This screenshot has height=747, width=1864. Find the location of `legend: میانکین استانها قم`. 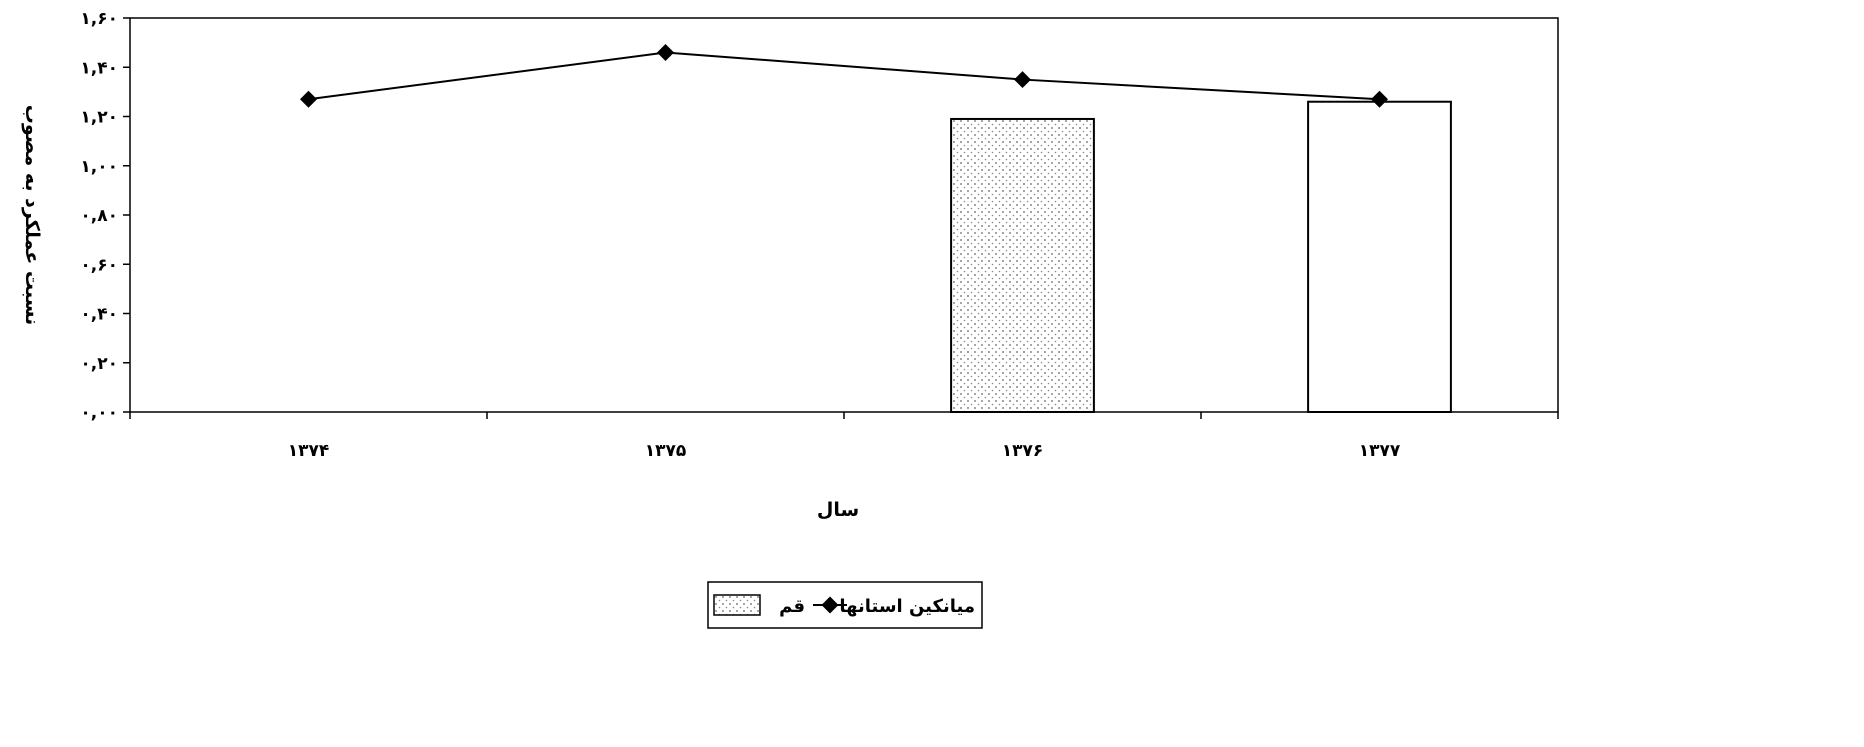

legend: میانکین استانها قم is located at coordinates (845, 605).